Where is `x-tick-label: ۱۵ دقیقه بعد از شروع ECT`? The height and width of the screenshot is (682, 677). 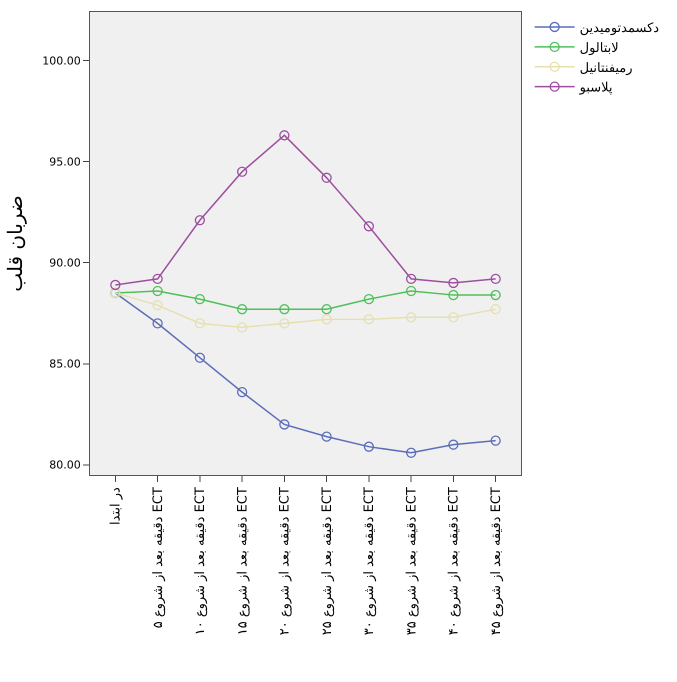 x-tick-label: ۱۵ دقیقه بعد از شروع ECT is located at coordinates (242, 561).